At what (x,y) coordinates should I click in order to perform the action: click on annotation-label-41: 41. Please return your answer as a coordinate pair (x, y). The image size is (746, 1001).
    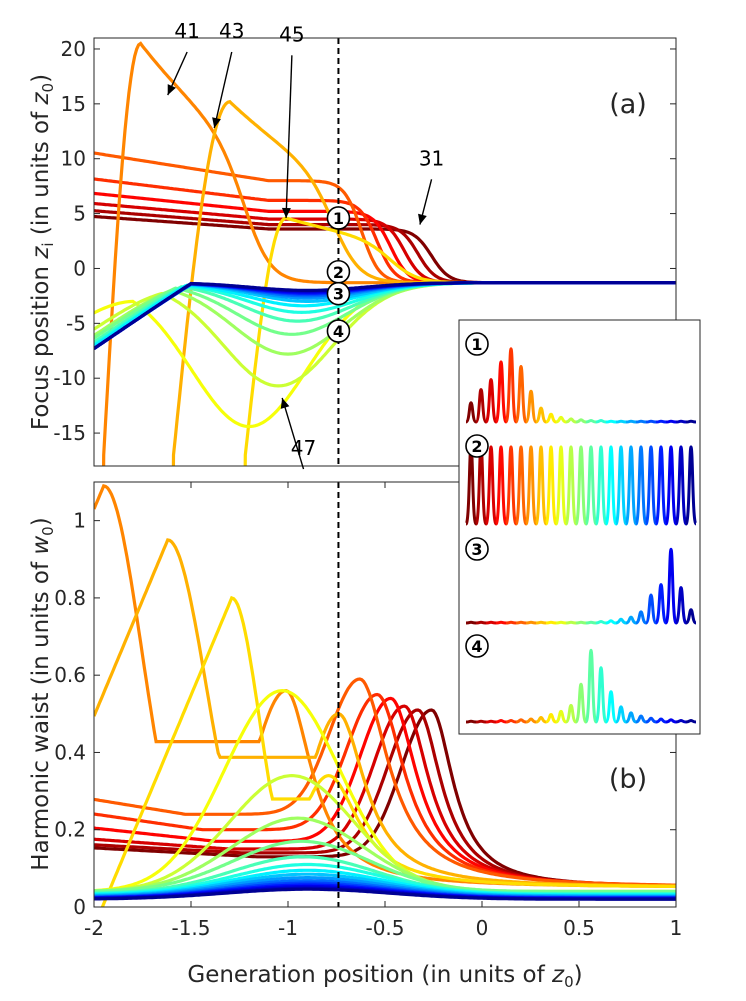
    Looking at the image, I should click on (186, 31).